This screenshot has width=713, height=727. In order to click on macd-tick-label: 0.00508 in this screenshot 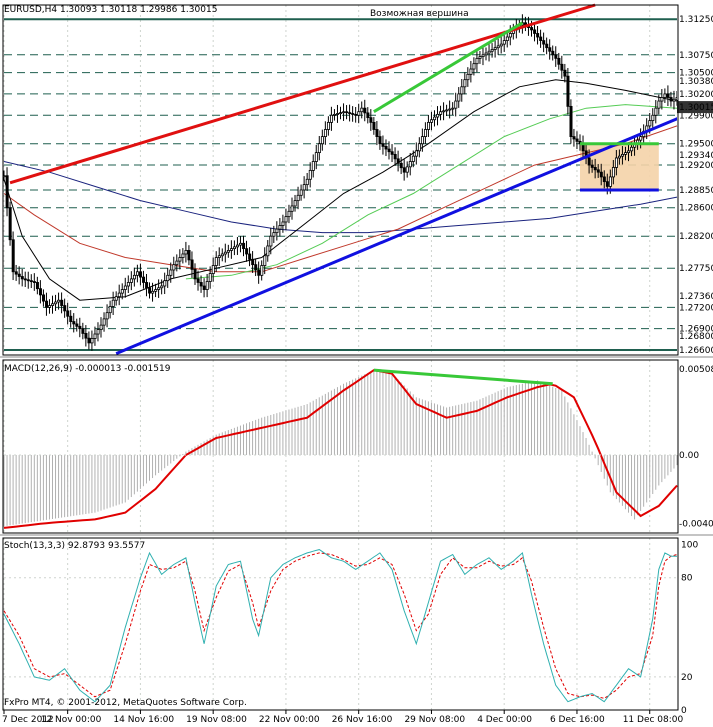, I will do `click(696, 370)`.